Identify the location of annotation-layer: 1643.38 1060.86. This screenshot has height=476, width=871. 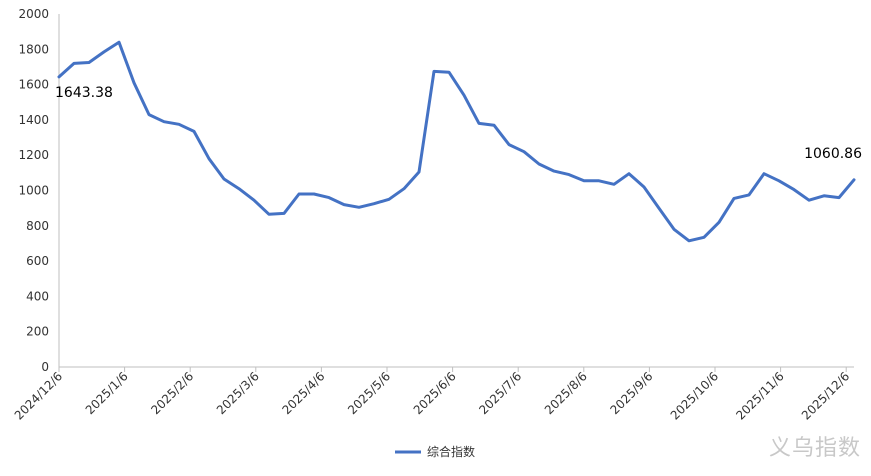
(458, 123).